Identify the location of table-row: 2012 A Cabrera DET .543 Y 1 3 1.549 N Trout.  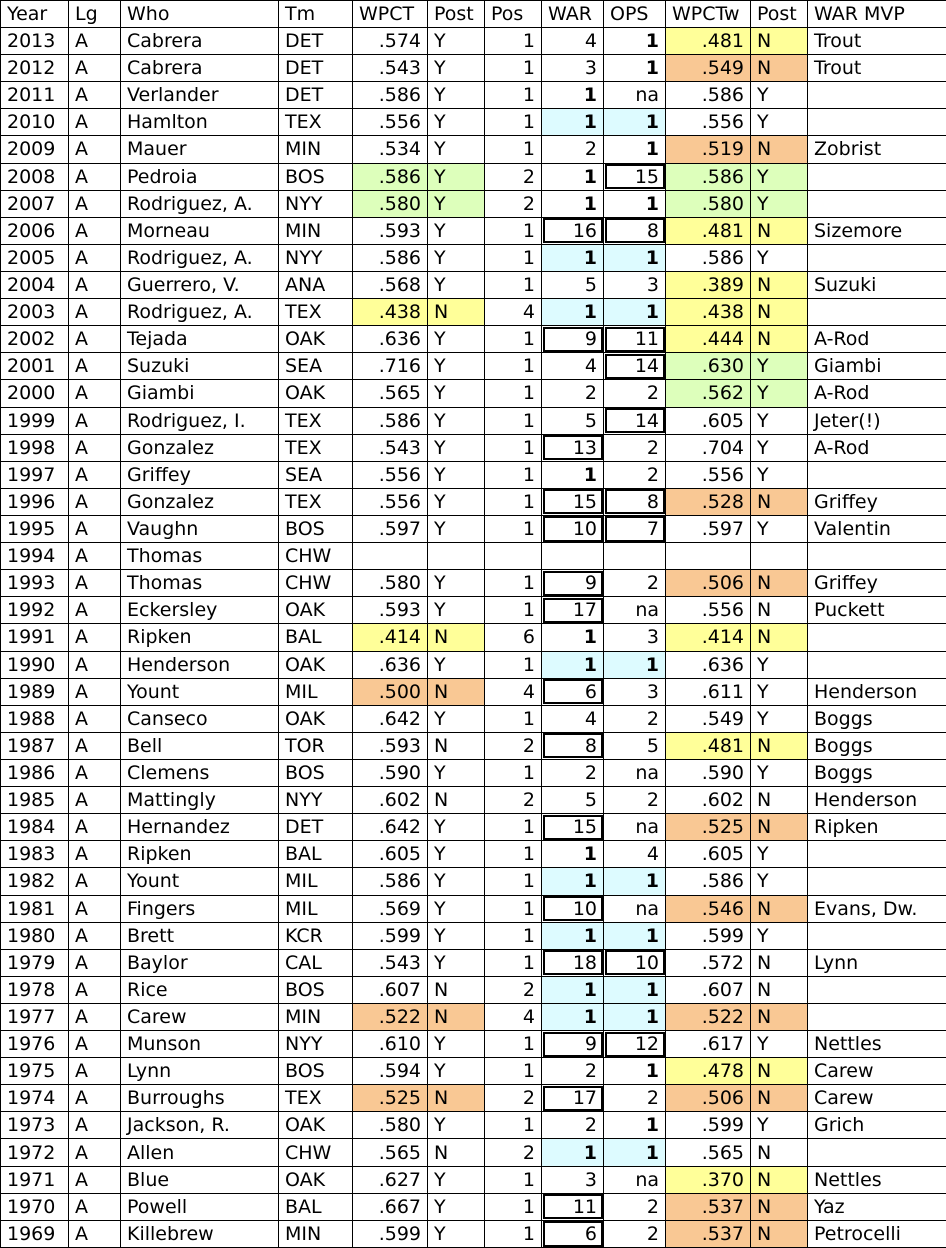
(473, 68).